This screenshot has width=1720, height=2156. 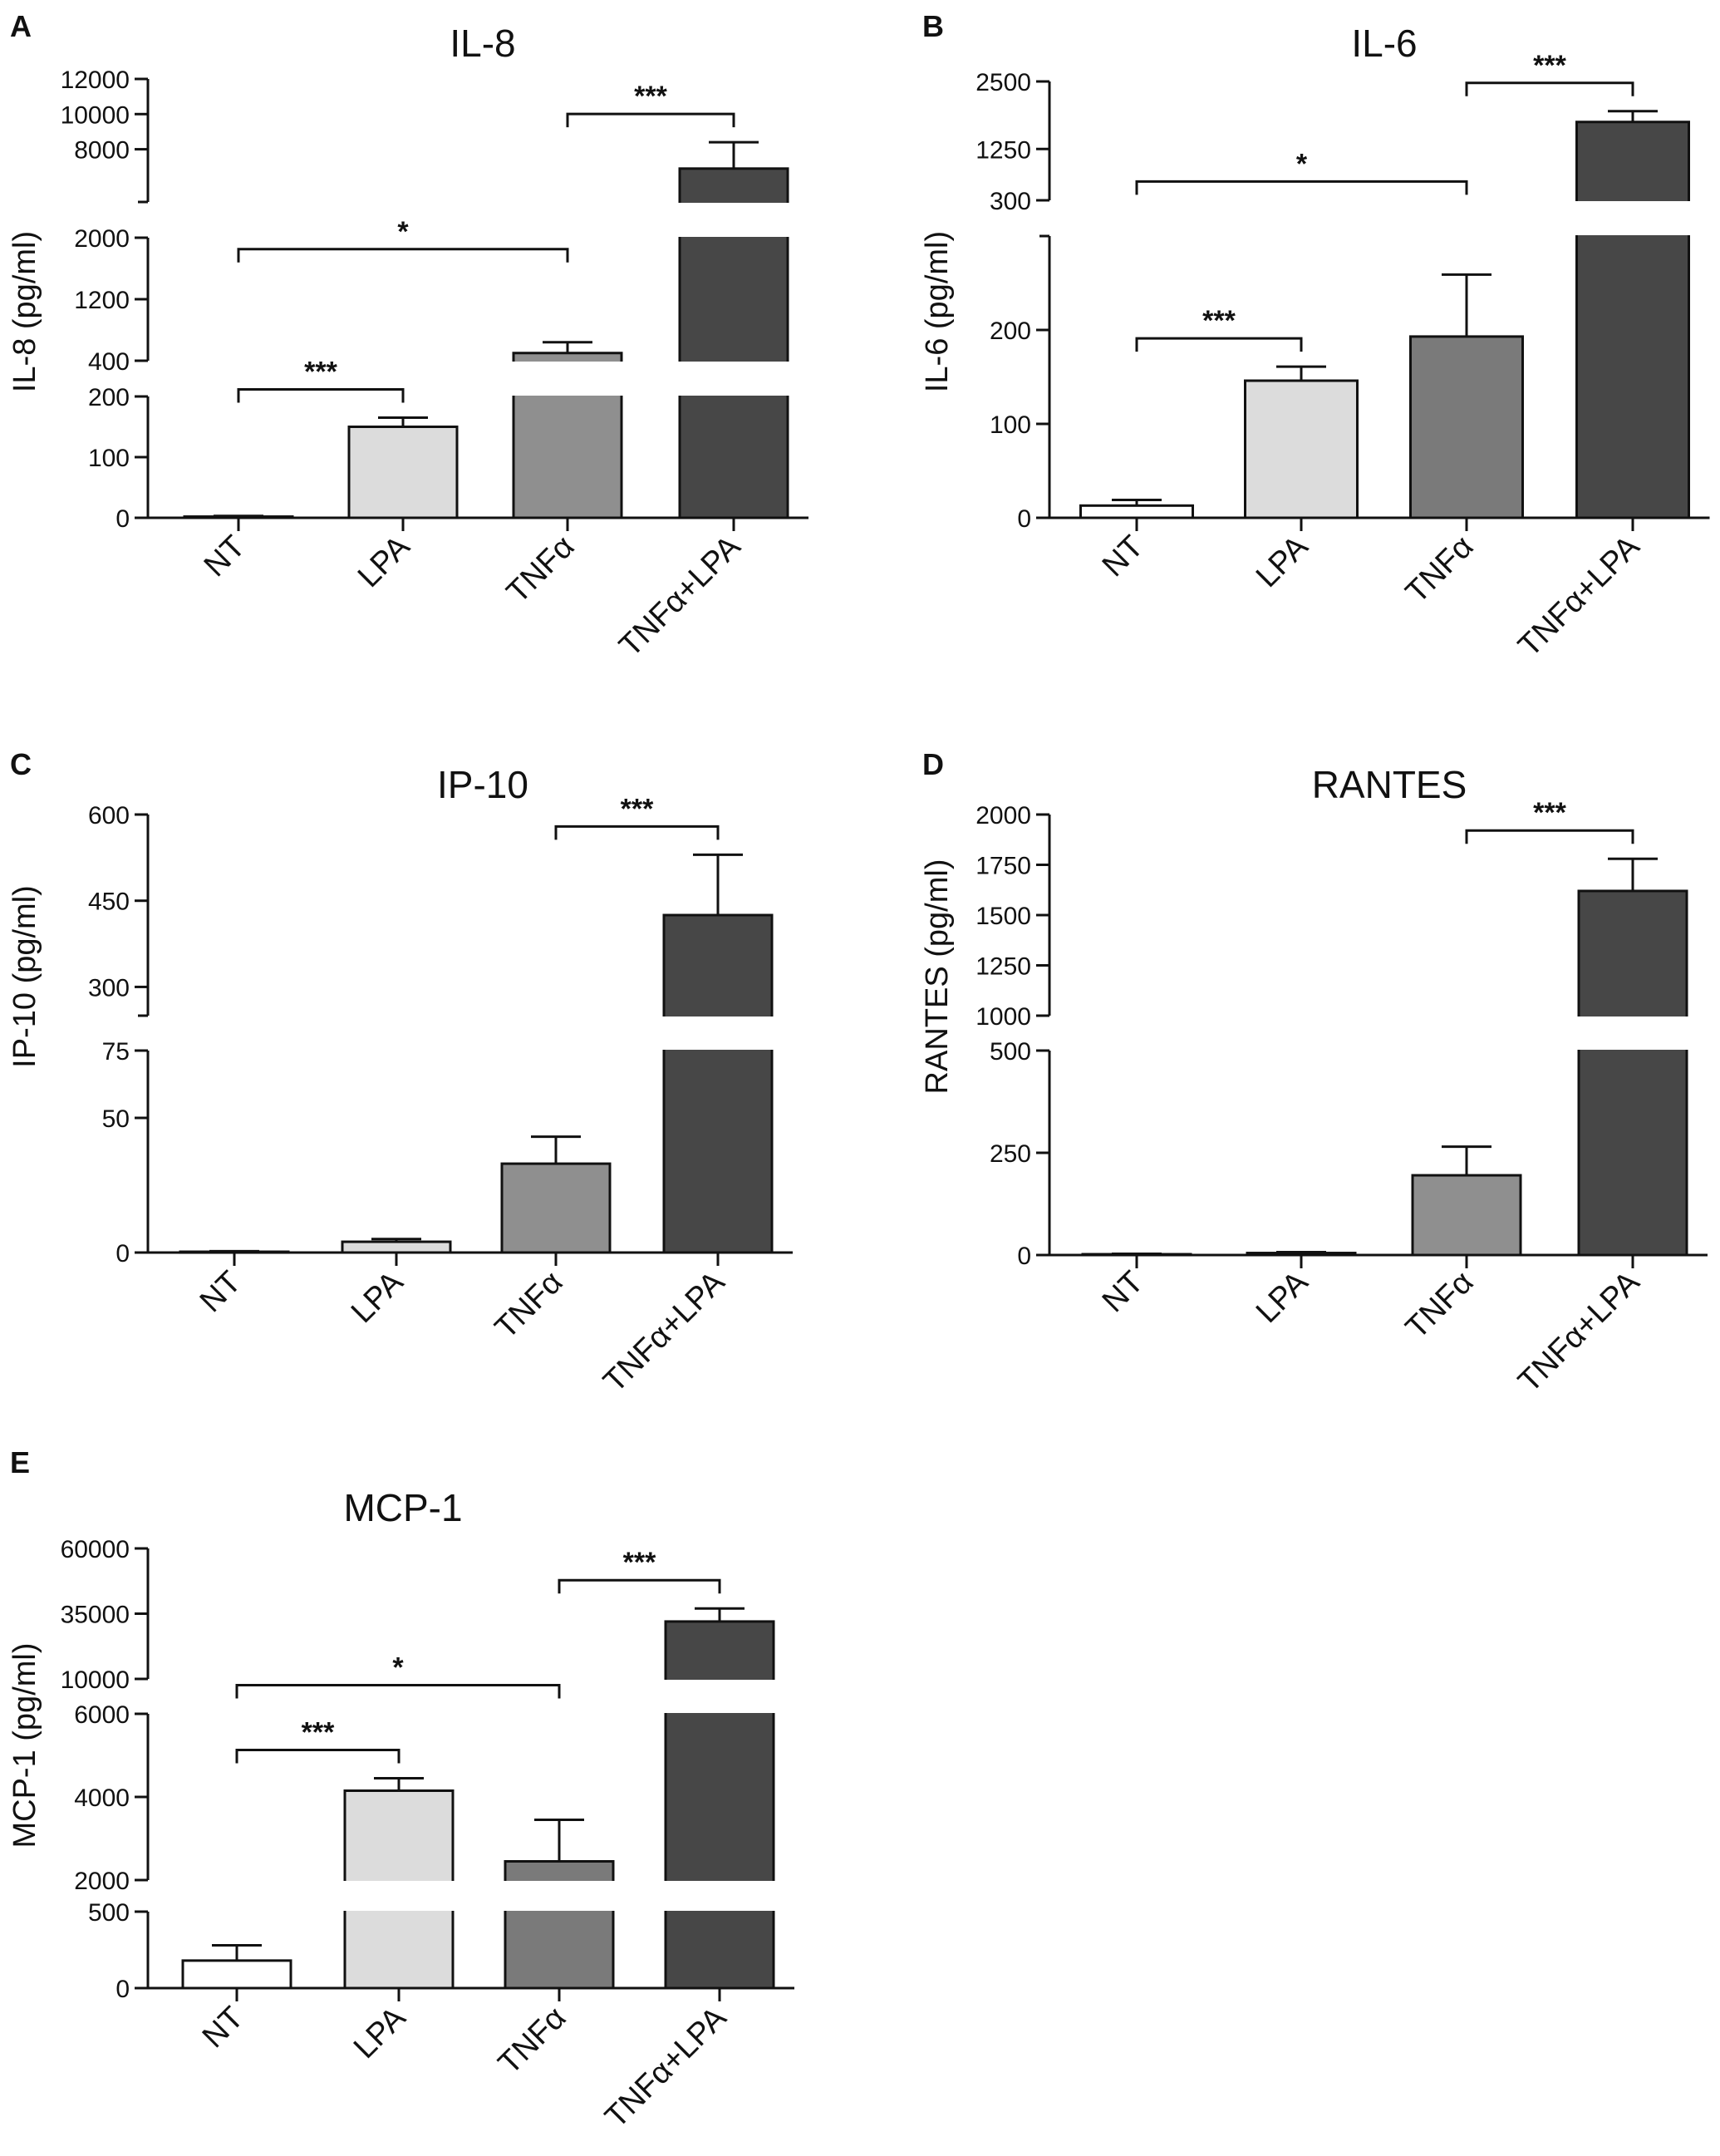 What do you see at coordinates (95, 1549) in the screenshot?
I see `y-tick-label: 60000` at bounding box center [95, 1549].